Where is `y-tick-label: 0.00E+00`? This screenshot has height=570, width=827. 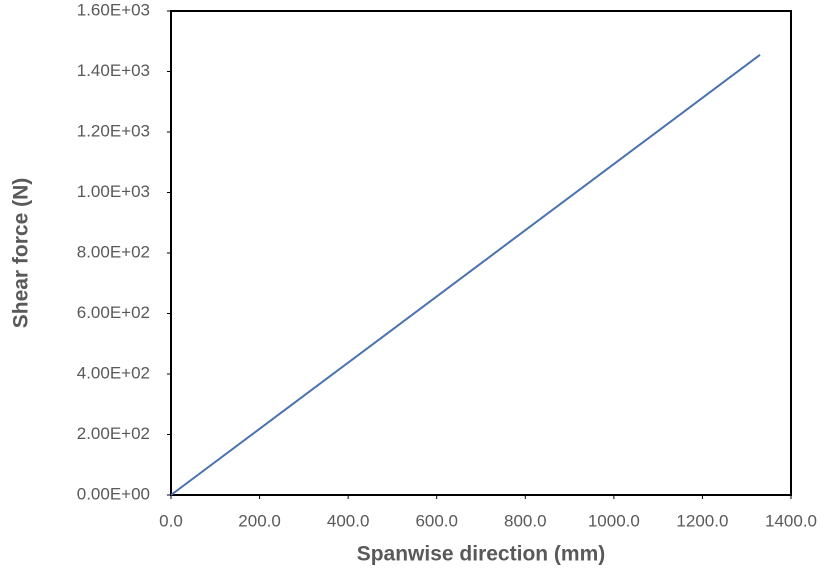 y-tick-label: 0.00E+00 is located at coordinates (113, 493).